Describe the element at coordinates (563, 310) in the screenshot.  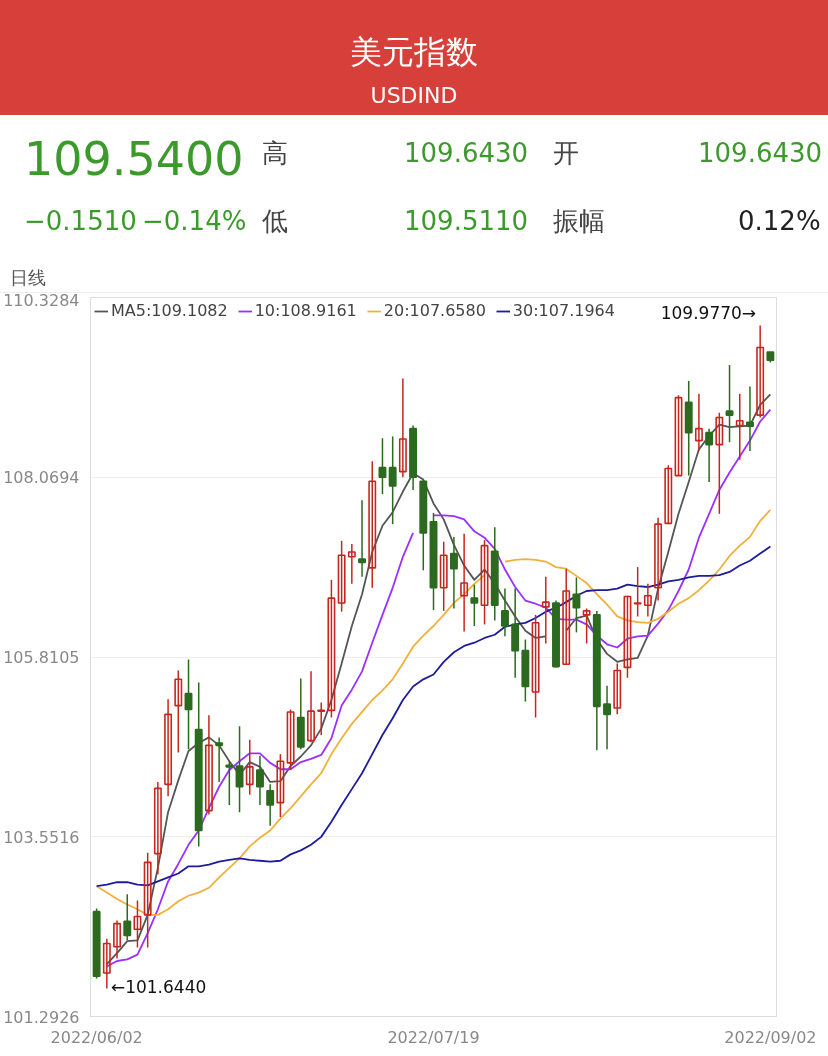
I see `legend-label: 30:107.1964` at that location.